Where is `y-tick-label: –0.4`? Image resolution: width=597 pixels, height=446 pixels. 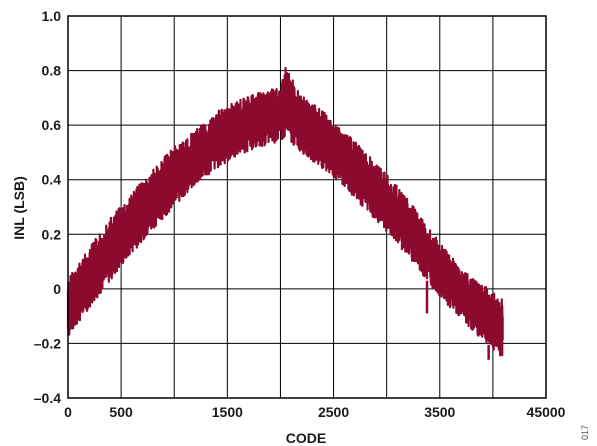
y-tick-label: –0.4 is located at coordinates (47, 398).